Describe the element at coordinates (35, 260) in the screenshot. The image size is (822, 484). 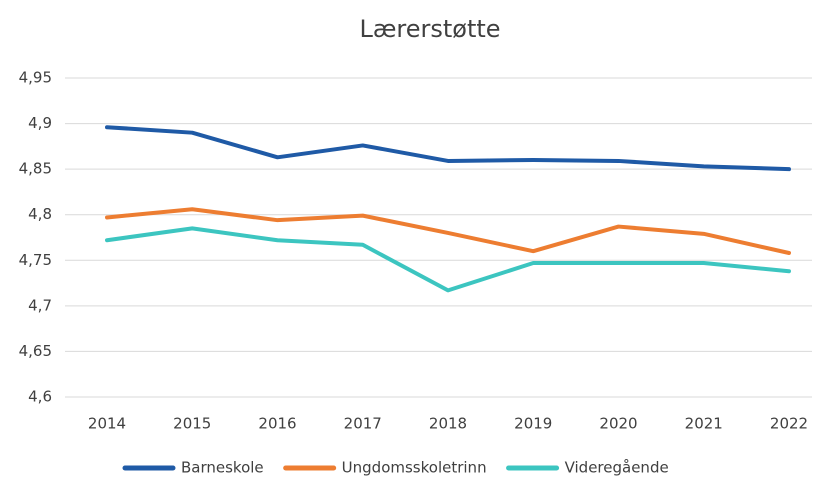
I see `y-tick-label: 4,75` at that location.